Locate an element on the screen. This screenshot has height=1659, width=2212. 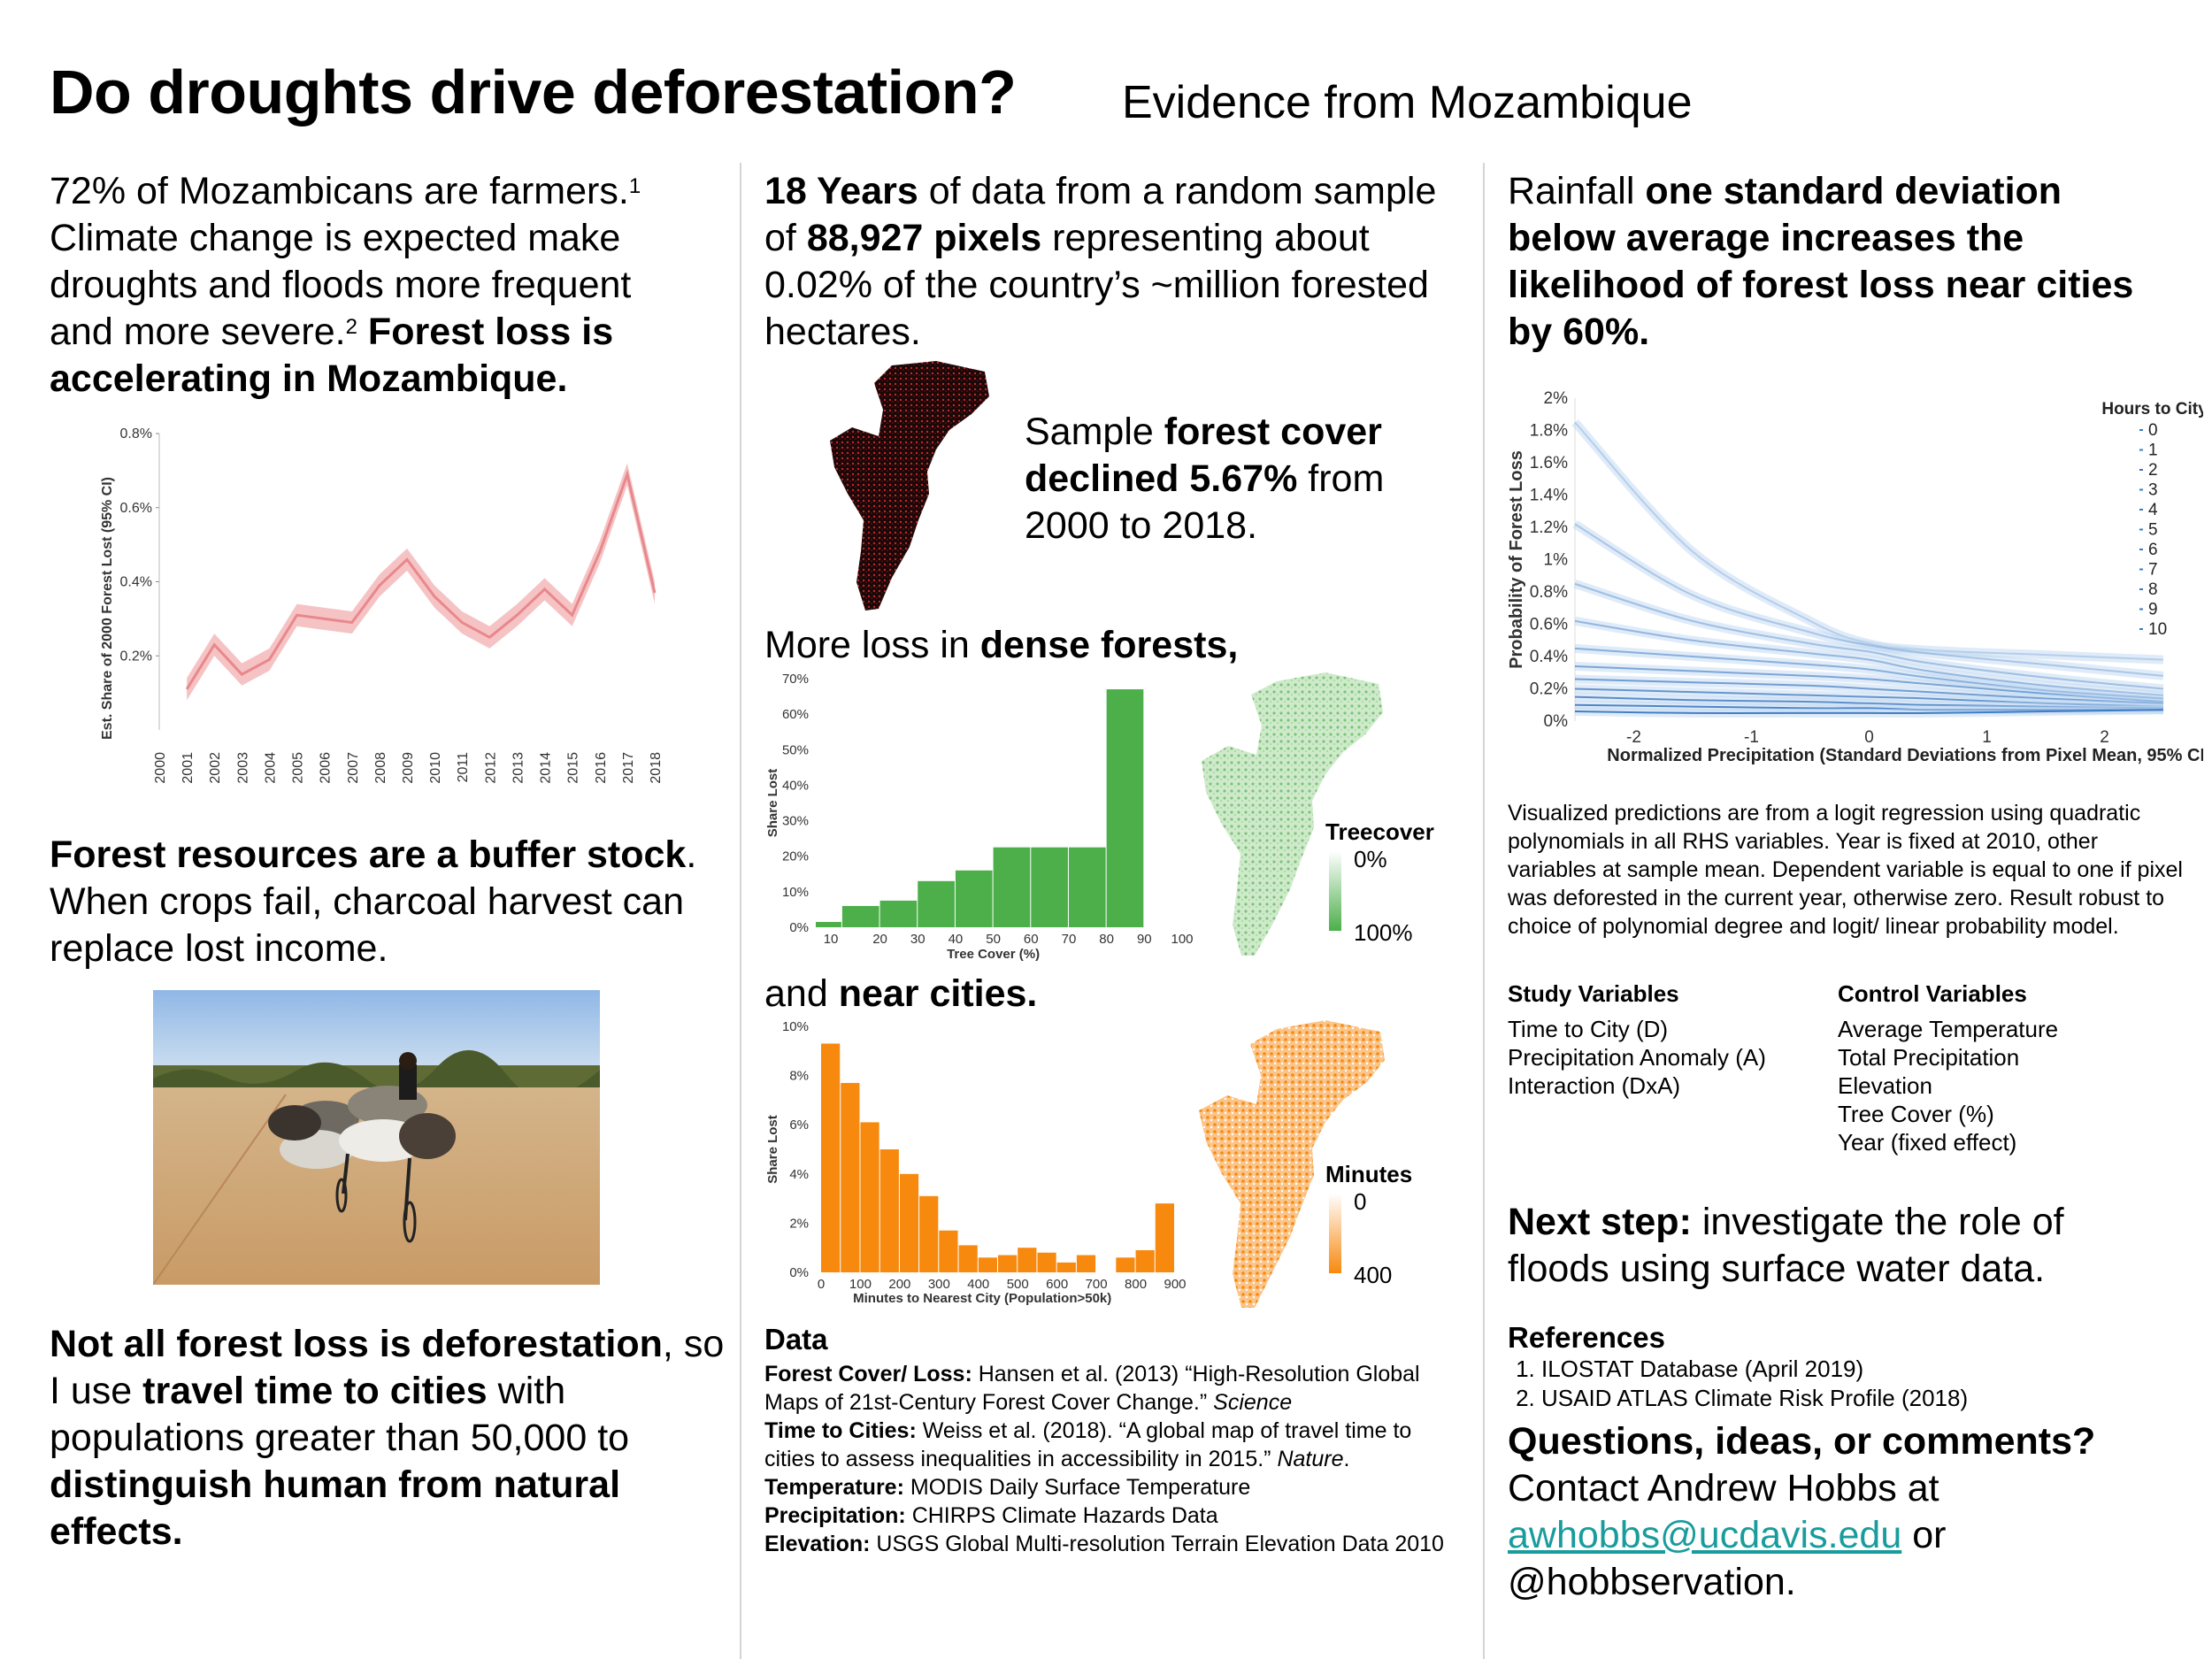
mozambique-sample-map is located at coordinates (910, 486).